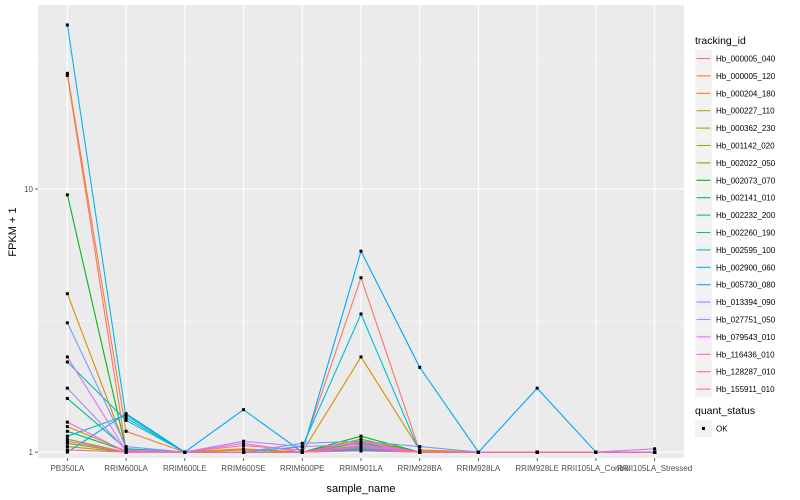  I want to click on shape-legend: OK, so click(711, 428).